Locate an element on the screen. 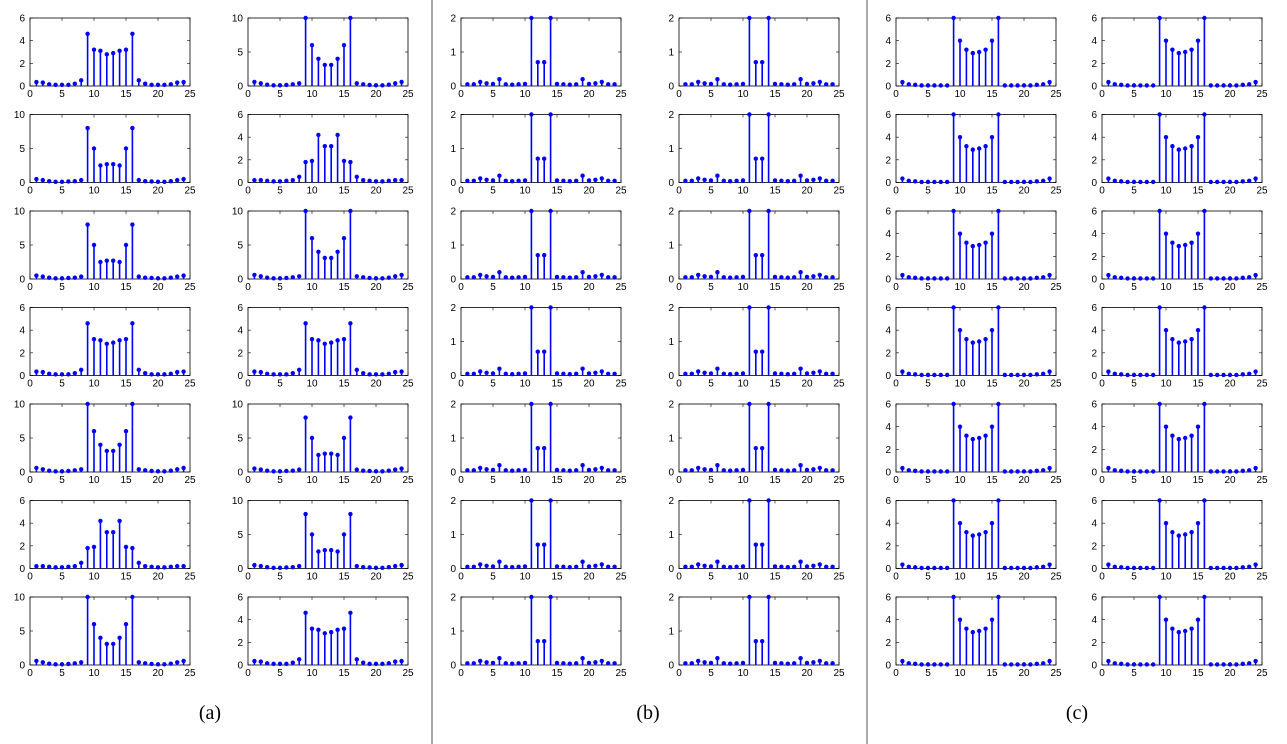 The height and width of the screenshot is (744, 1287). y-tick-label: 4 is located at coordinates (888, 234).